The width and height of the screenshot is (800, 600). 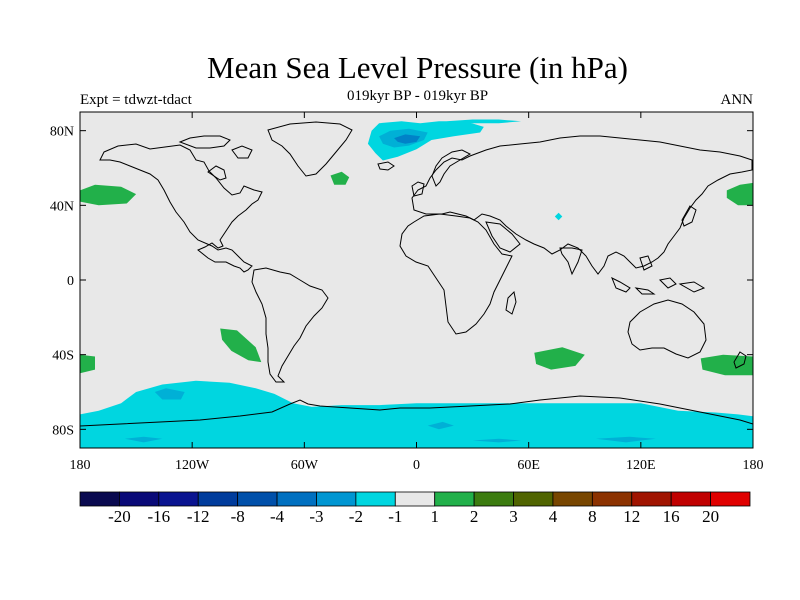 I want to click on coastline-eurasia, so click(x=582, y=205).